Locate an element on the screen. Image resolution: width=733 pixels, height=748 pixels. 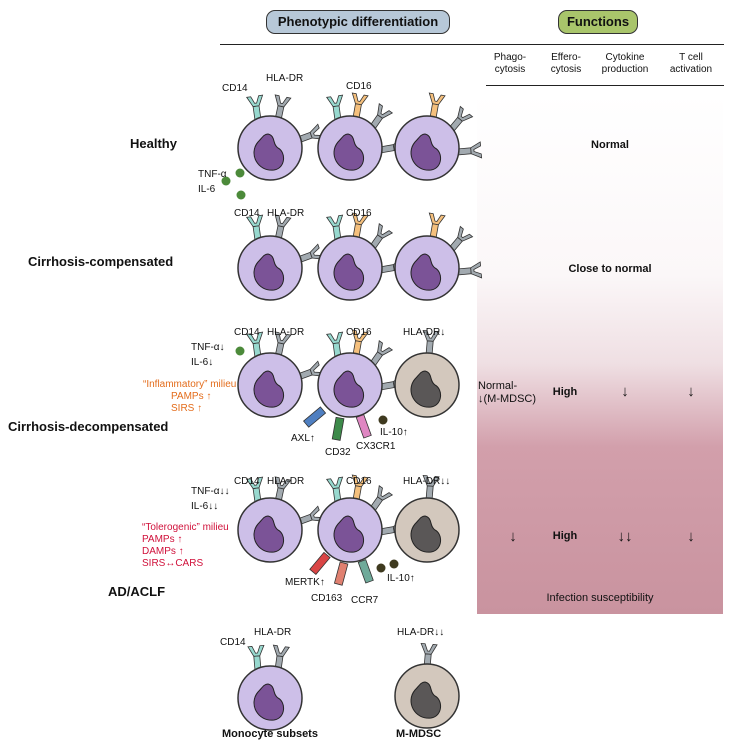
col-phagocytosis-l1: Phago- is located at coordinates (510, 57).